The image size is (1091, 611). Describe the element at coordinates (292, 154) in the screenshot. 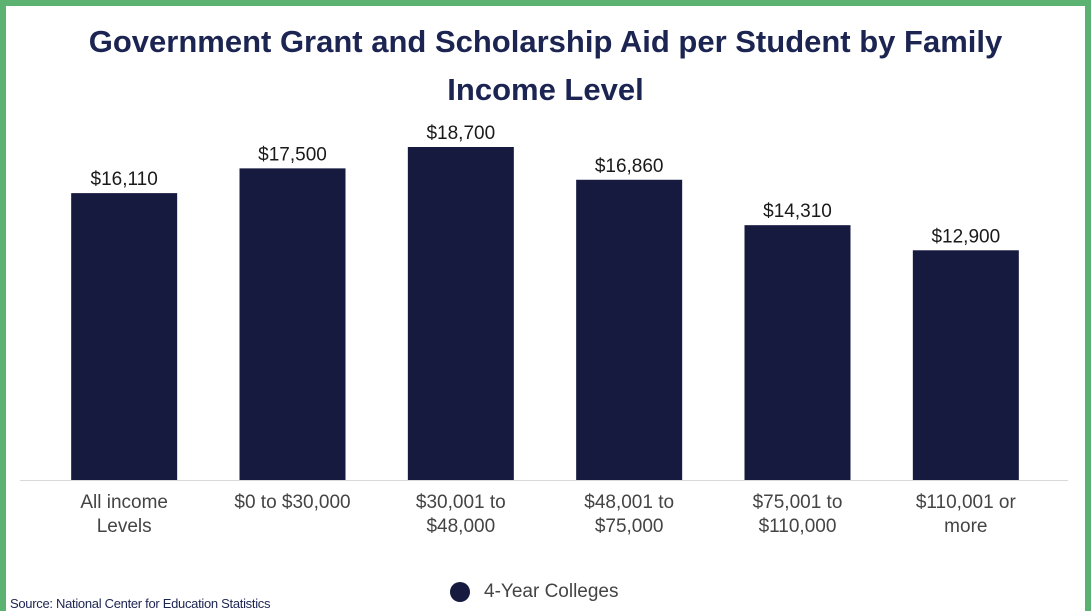

I see `data-label: $17,500` at that location.